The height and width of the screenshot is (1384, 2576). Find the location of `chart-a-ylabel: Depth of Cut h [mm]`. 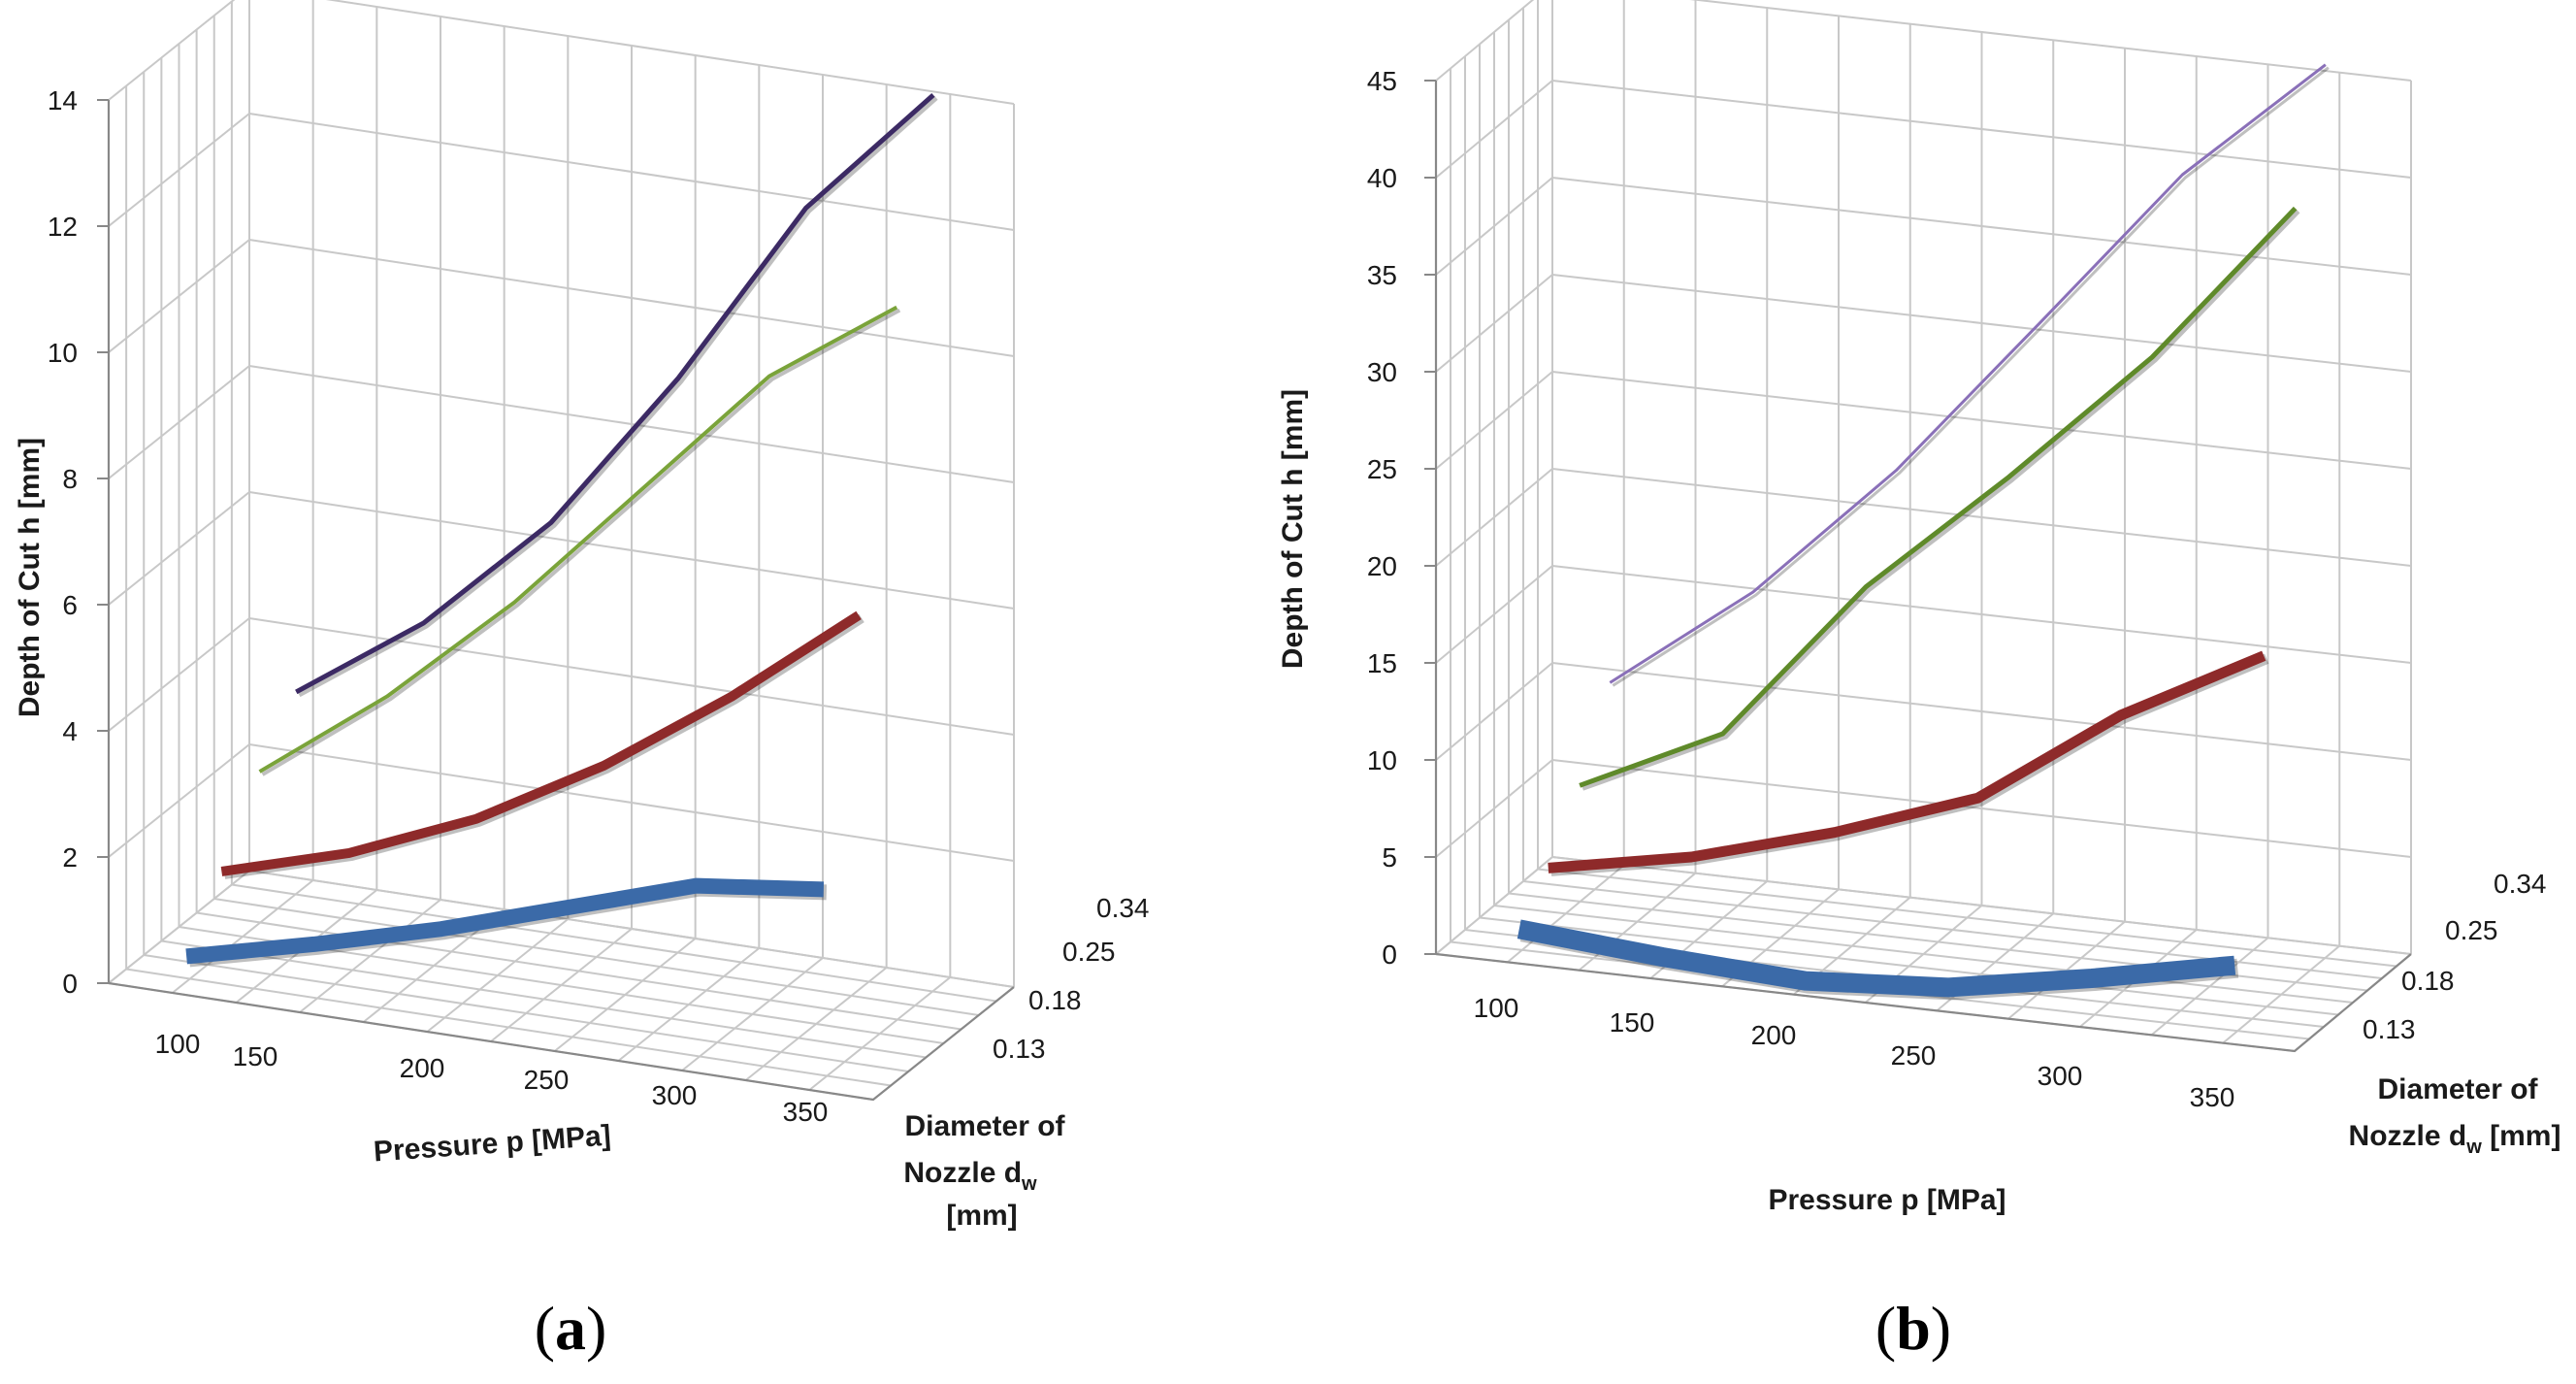

chart-a-ylabel: Depth of Cut h [mm] is located at coordinates (30, 577).